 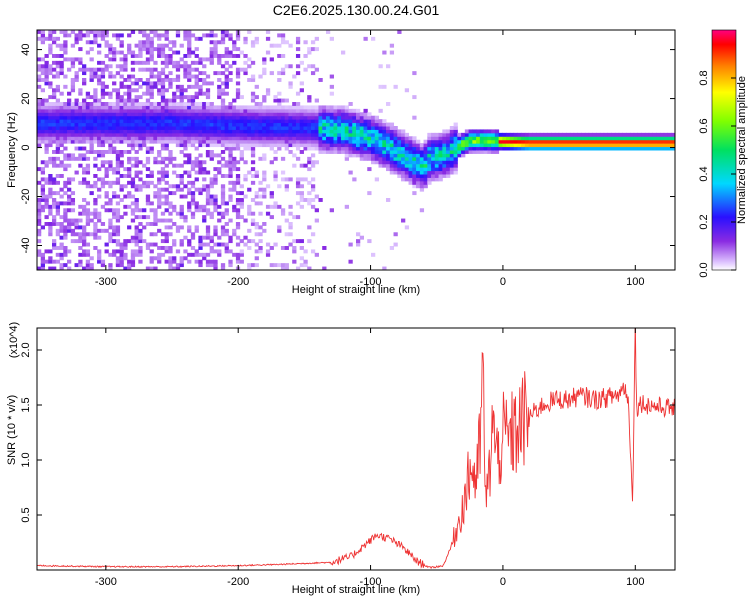 I want to click on y-tick-label: 40, so click(x=26, y=49).